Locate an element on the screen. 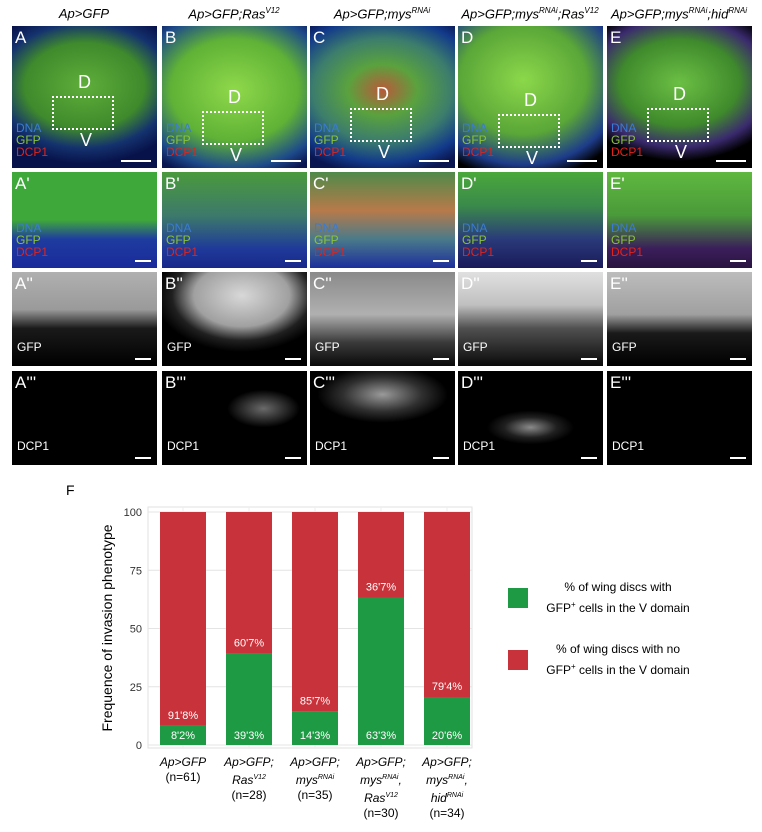  x-tick-label: Ap>GFP; mysRNAi, RasV12 (n=30) is located at coordinates (381, 787).